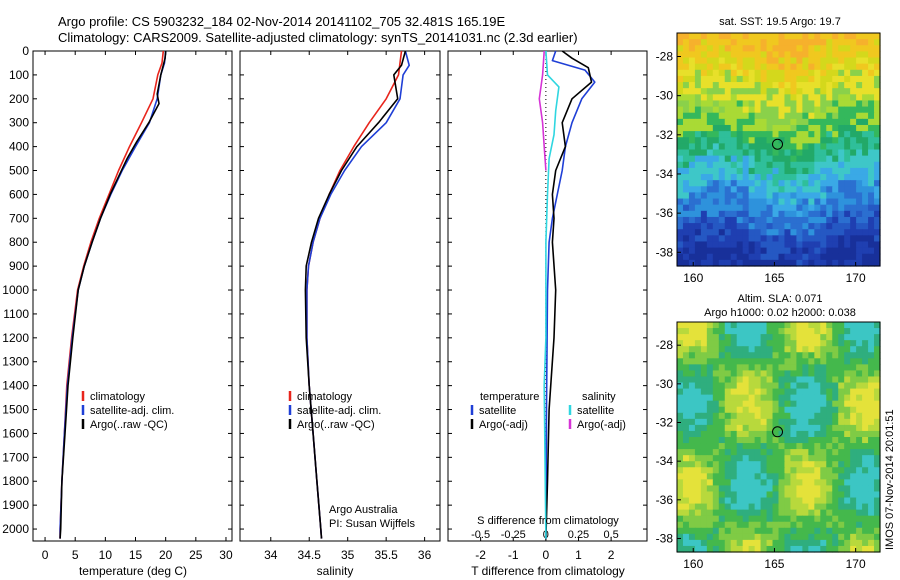 Image resolution: width=900 pixels, height=580 pixels. Describe the element at coordinates (19, 218) in the screenshot. I see `y-tick-label: 700` at that location.